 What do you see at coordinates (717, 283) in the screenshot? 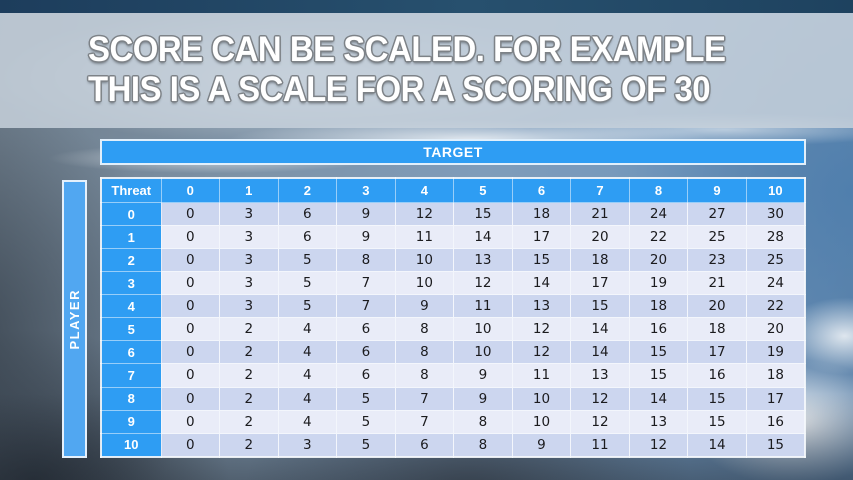
I see `table-cell: 21` at bounding box center [717, 283].